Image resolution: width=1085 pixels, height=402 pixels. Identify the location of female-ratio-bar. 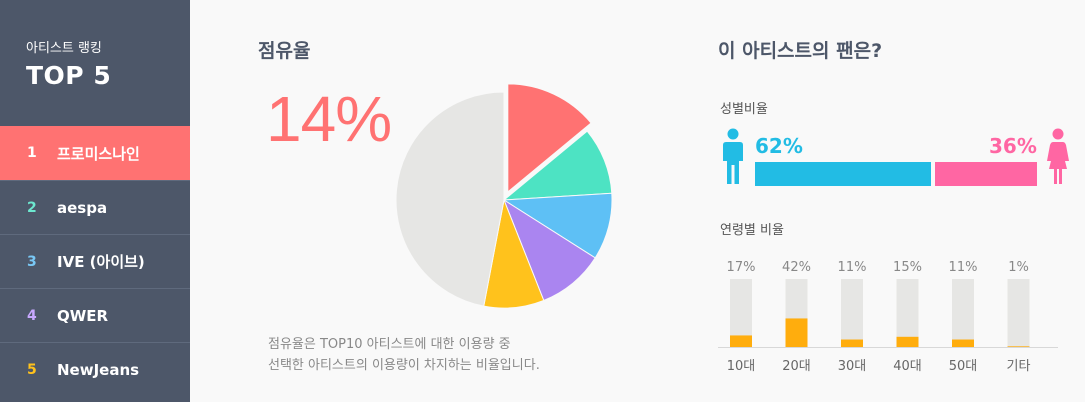
(986, 174).